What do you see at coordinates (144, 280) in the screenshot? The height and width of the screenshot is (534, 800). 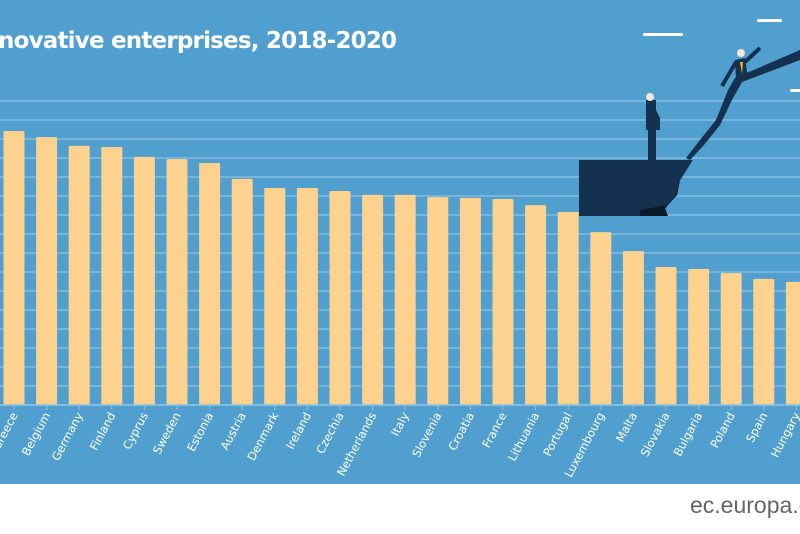 I see `bar-cyprus` at bounding box center [144, 280].